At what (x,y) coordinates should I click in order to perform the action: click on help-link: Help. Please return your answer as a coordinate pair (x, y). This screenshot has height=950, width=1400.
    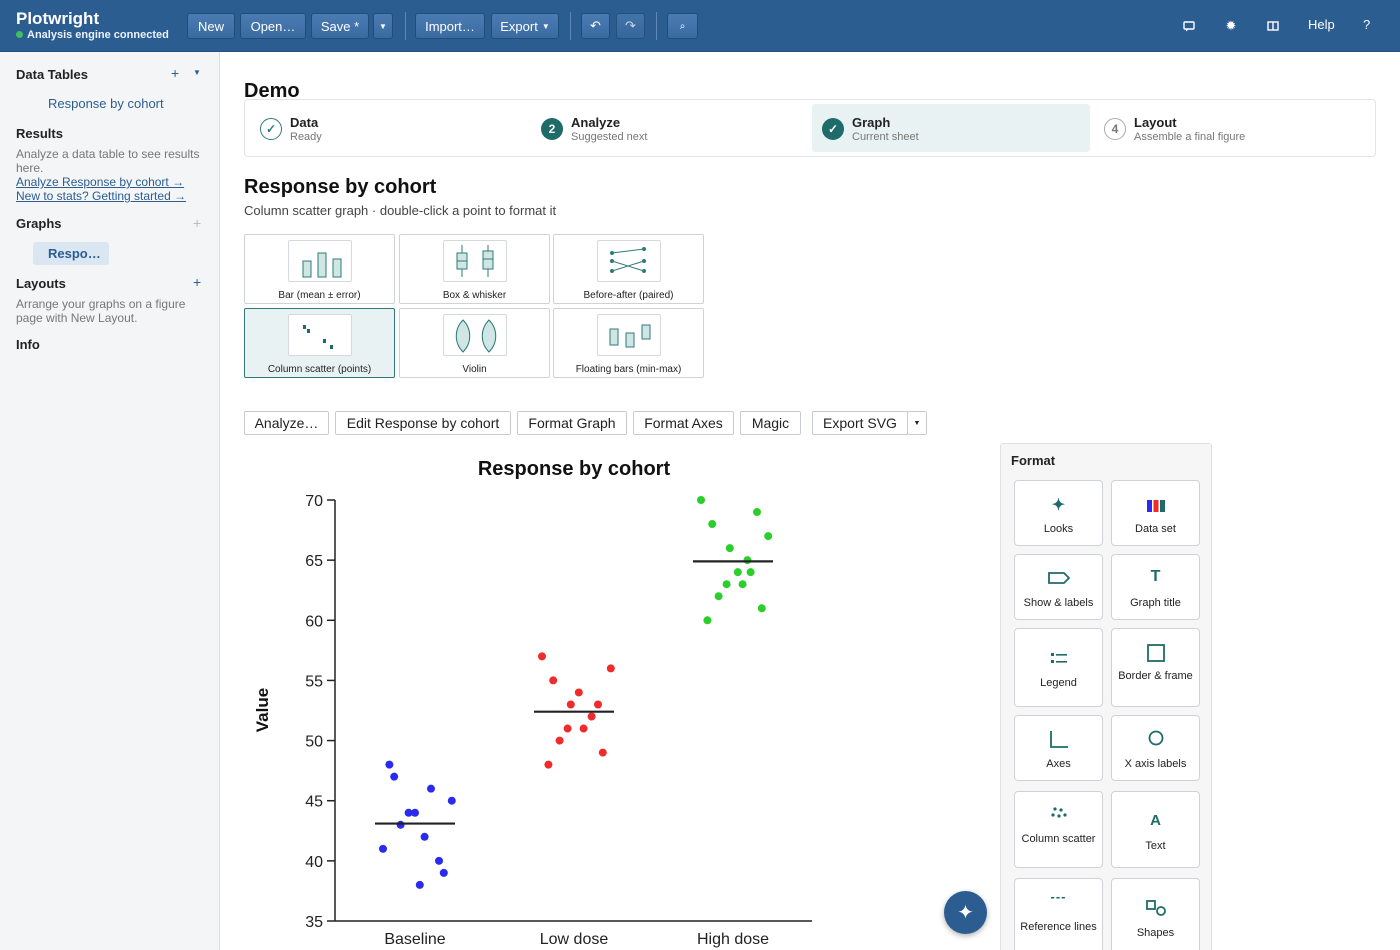
    Looking at the image, I should click on (1321, 24).